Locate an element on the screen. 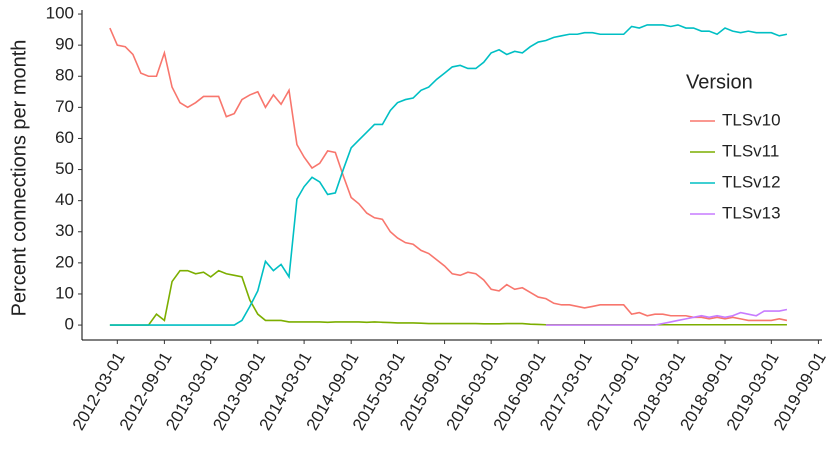 The width and height of the screenshot is (830, 467). y-tick-label: 60 is located at coordinates (64, 137).